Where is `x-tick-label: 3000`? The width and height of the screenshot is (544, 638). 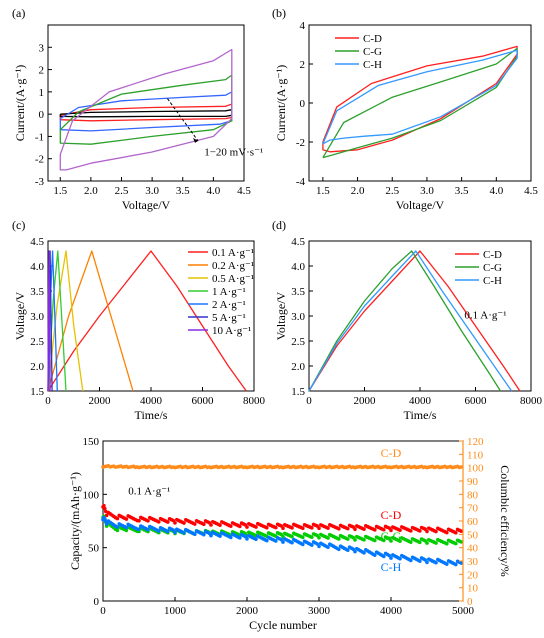 x-tick-label: 3000 is located at coordinates (319, 611).